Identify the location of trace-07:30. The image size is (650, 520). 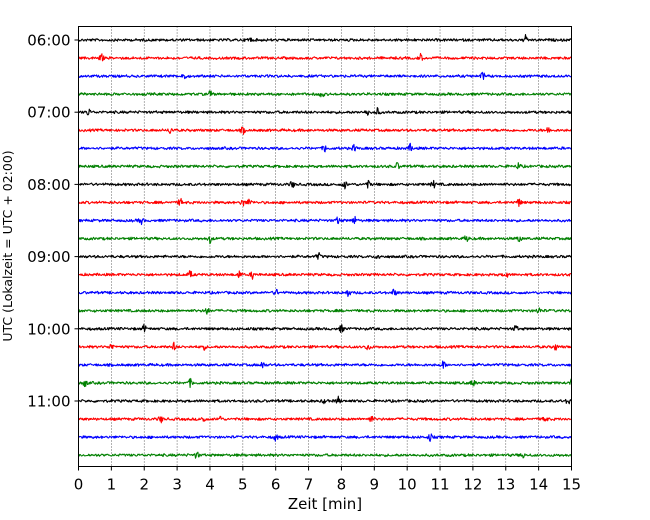
(325, 147).